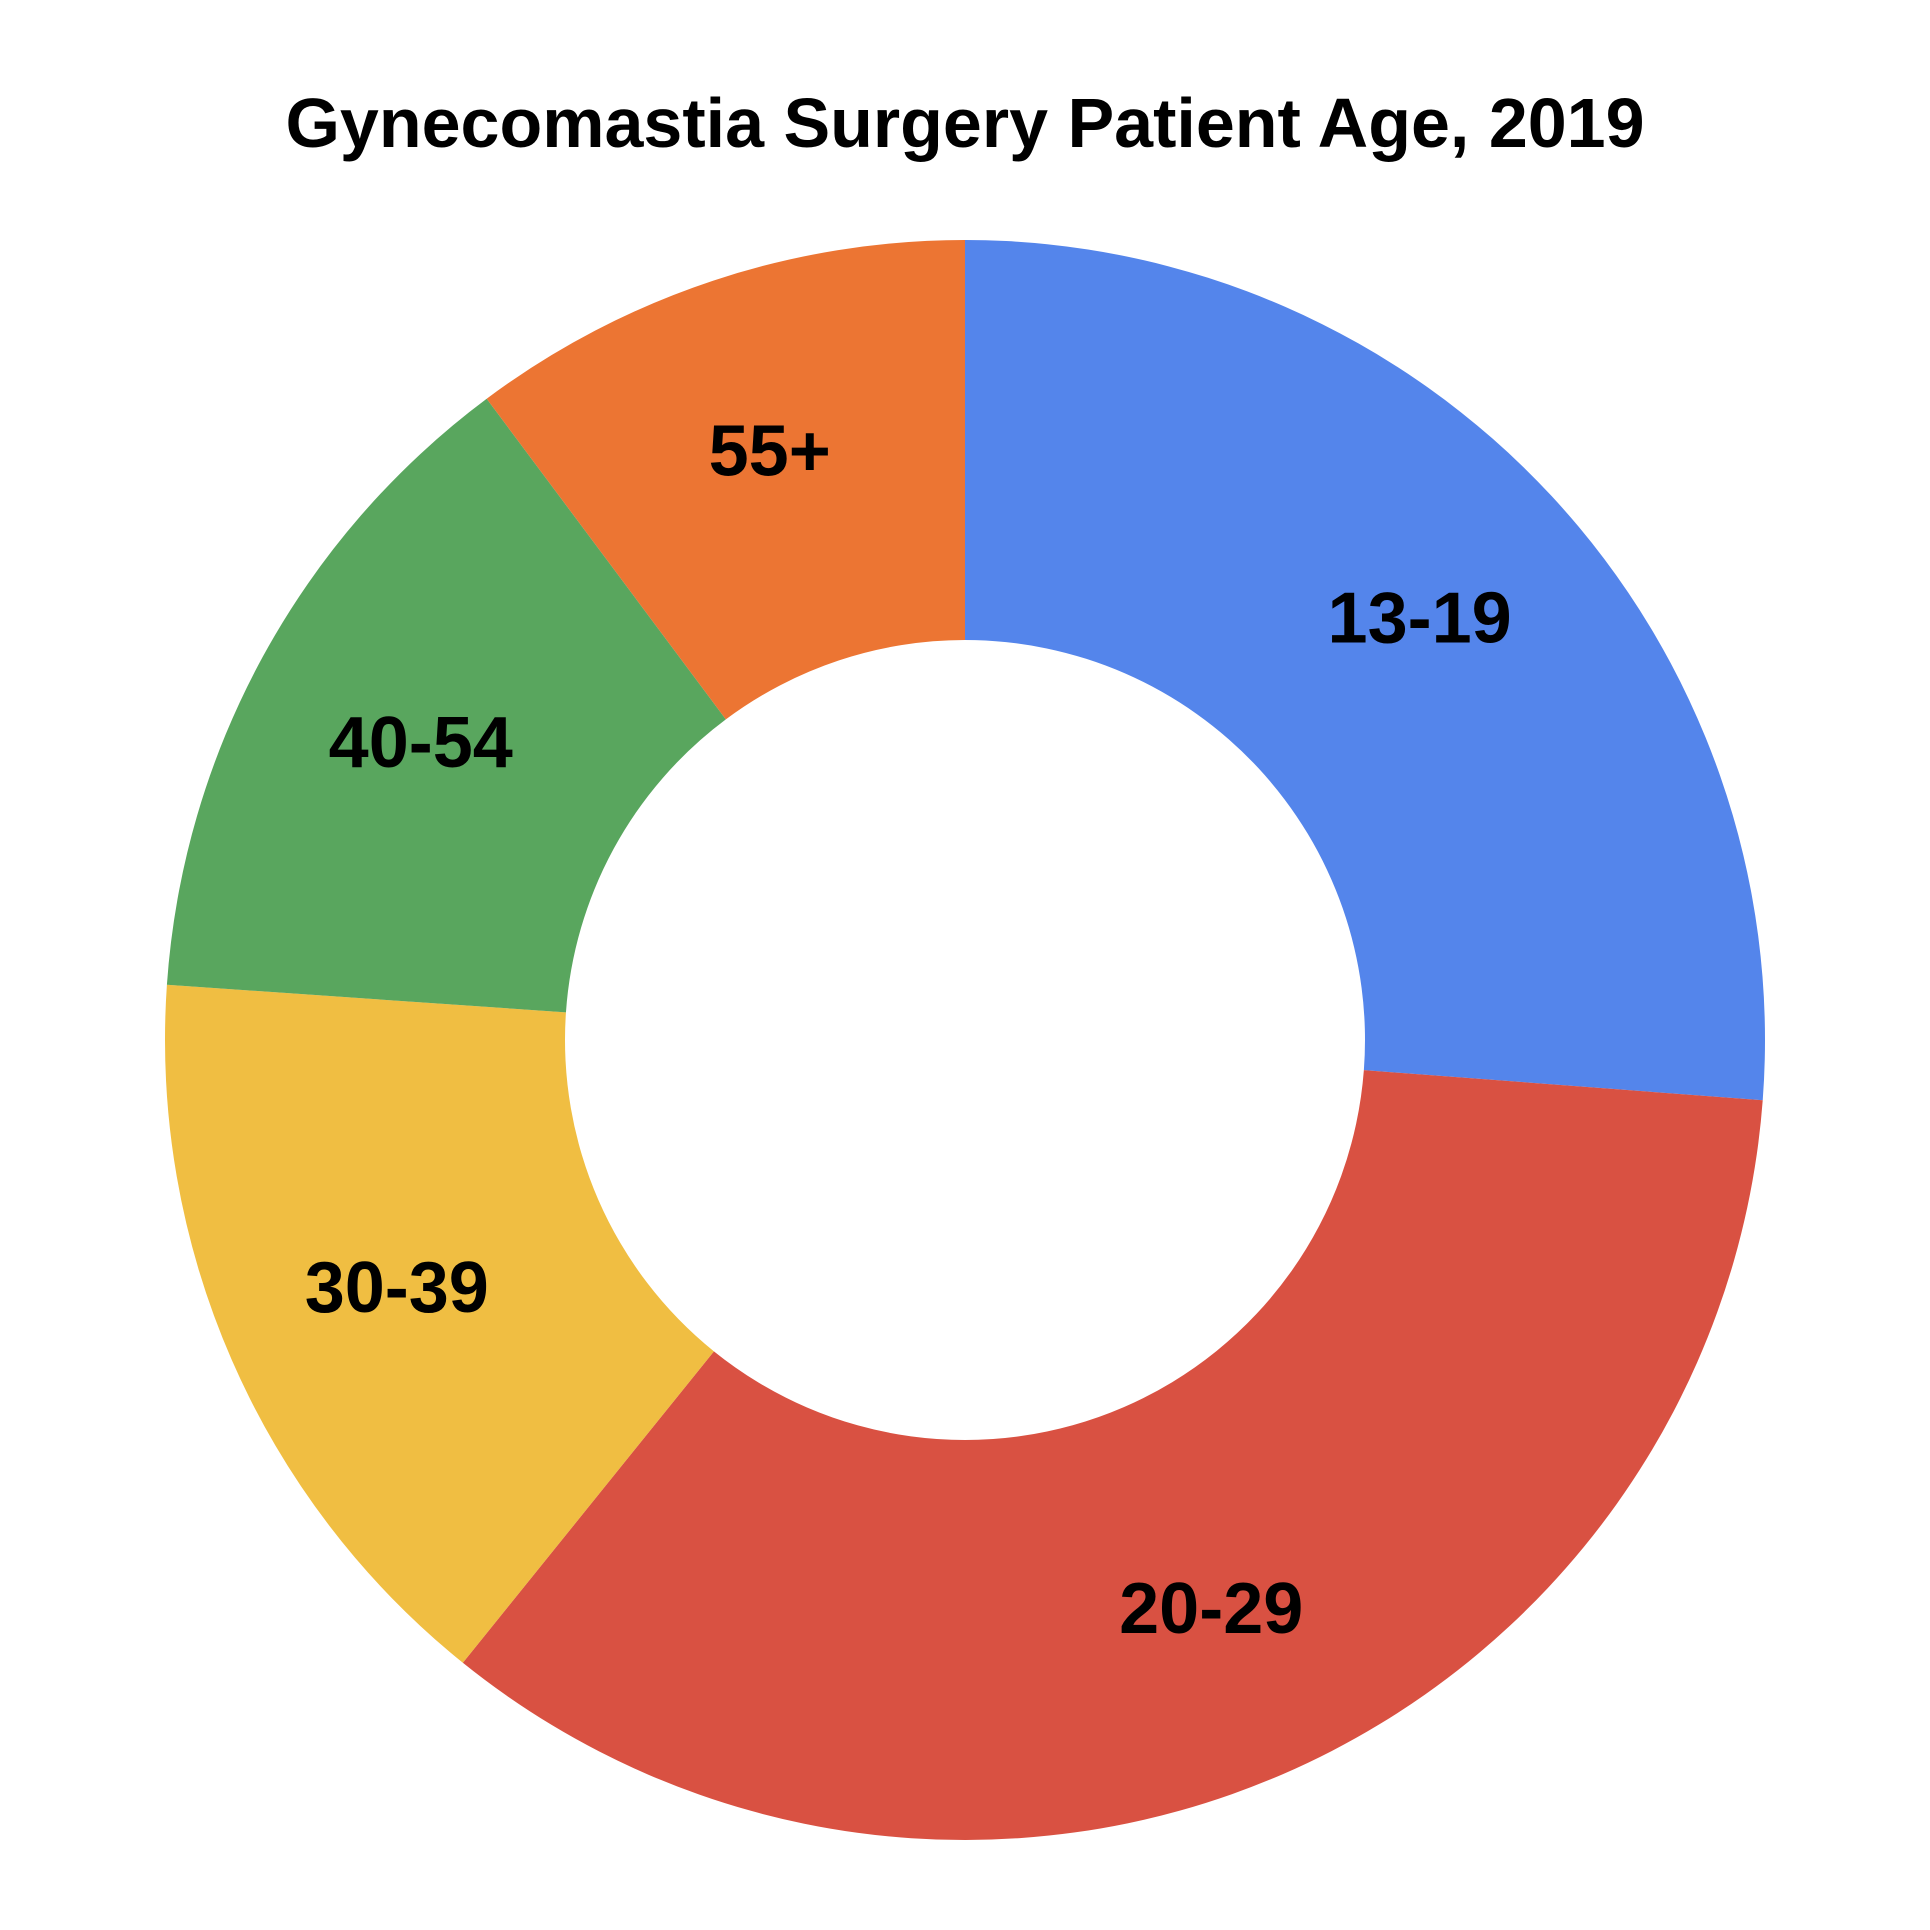  What do you see at coordinates (770, 452) in the screenshot?
I see `slice-label-55-plus: 55+` at bounding box center [770, 452].